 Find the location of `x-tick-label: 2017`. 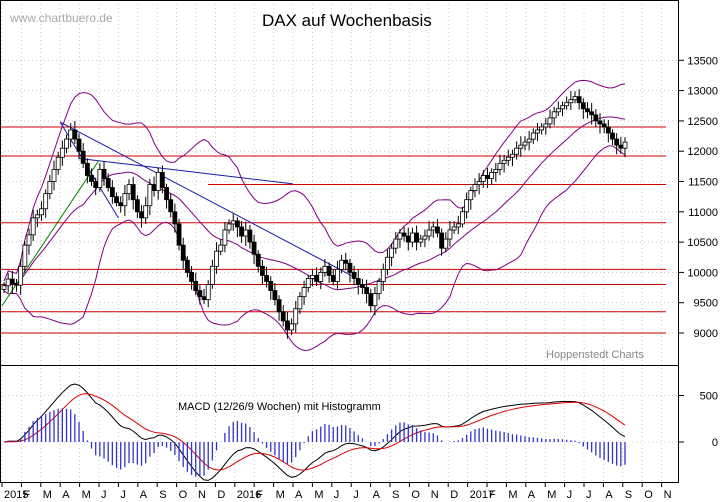

x-tick-label: 2017 is located at coordinates (482, 495).